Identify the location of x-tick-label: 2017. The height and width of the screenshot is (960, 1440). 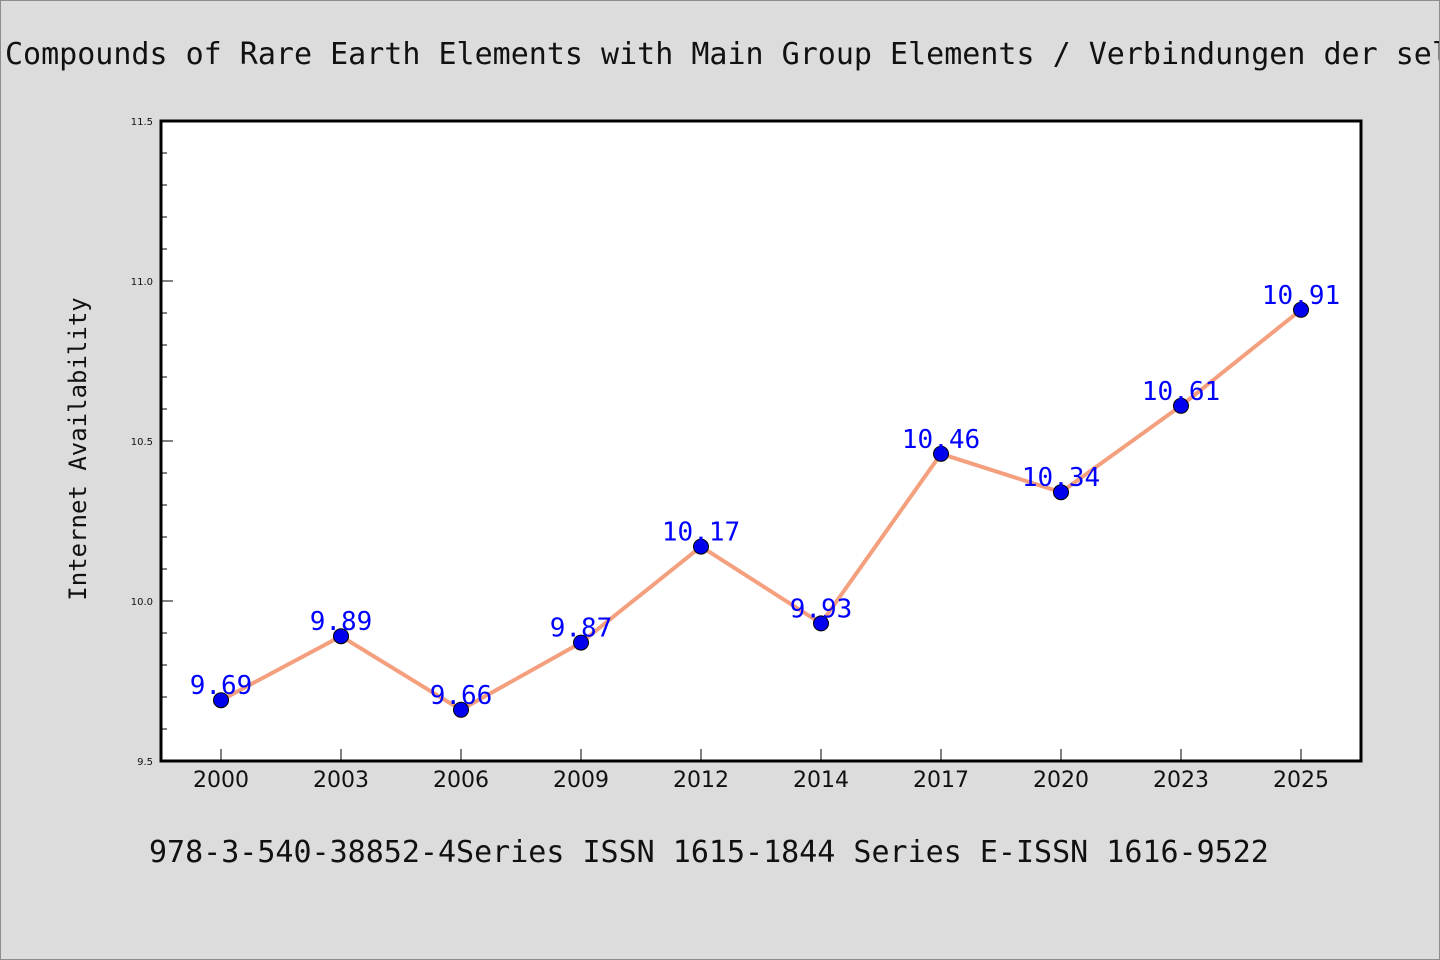
(941, 780).